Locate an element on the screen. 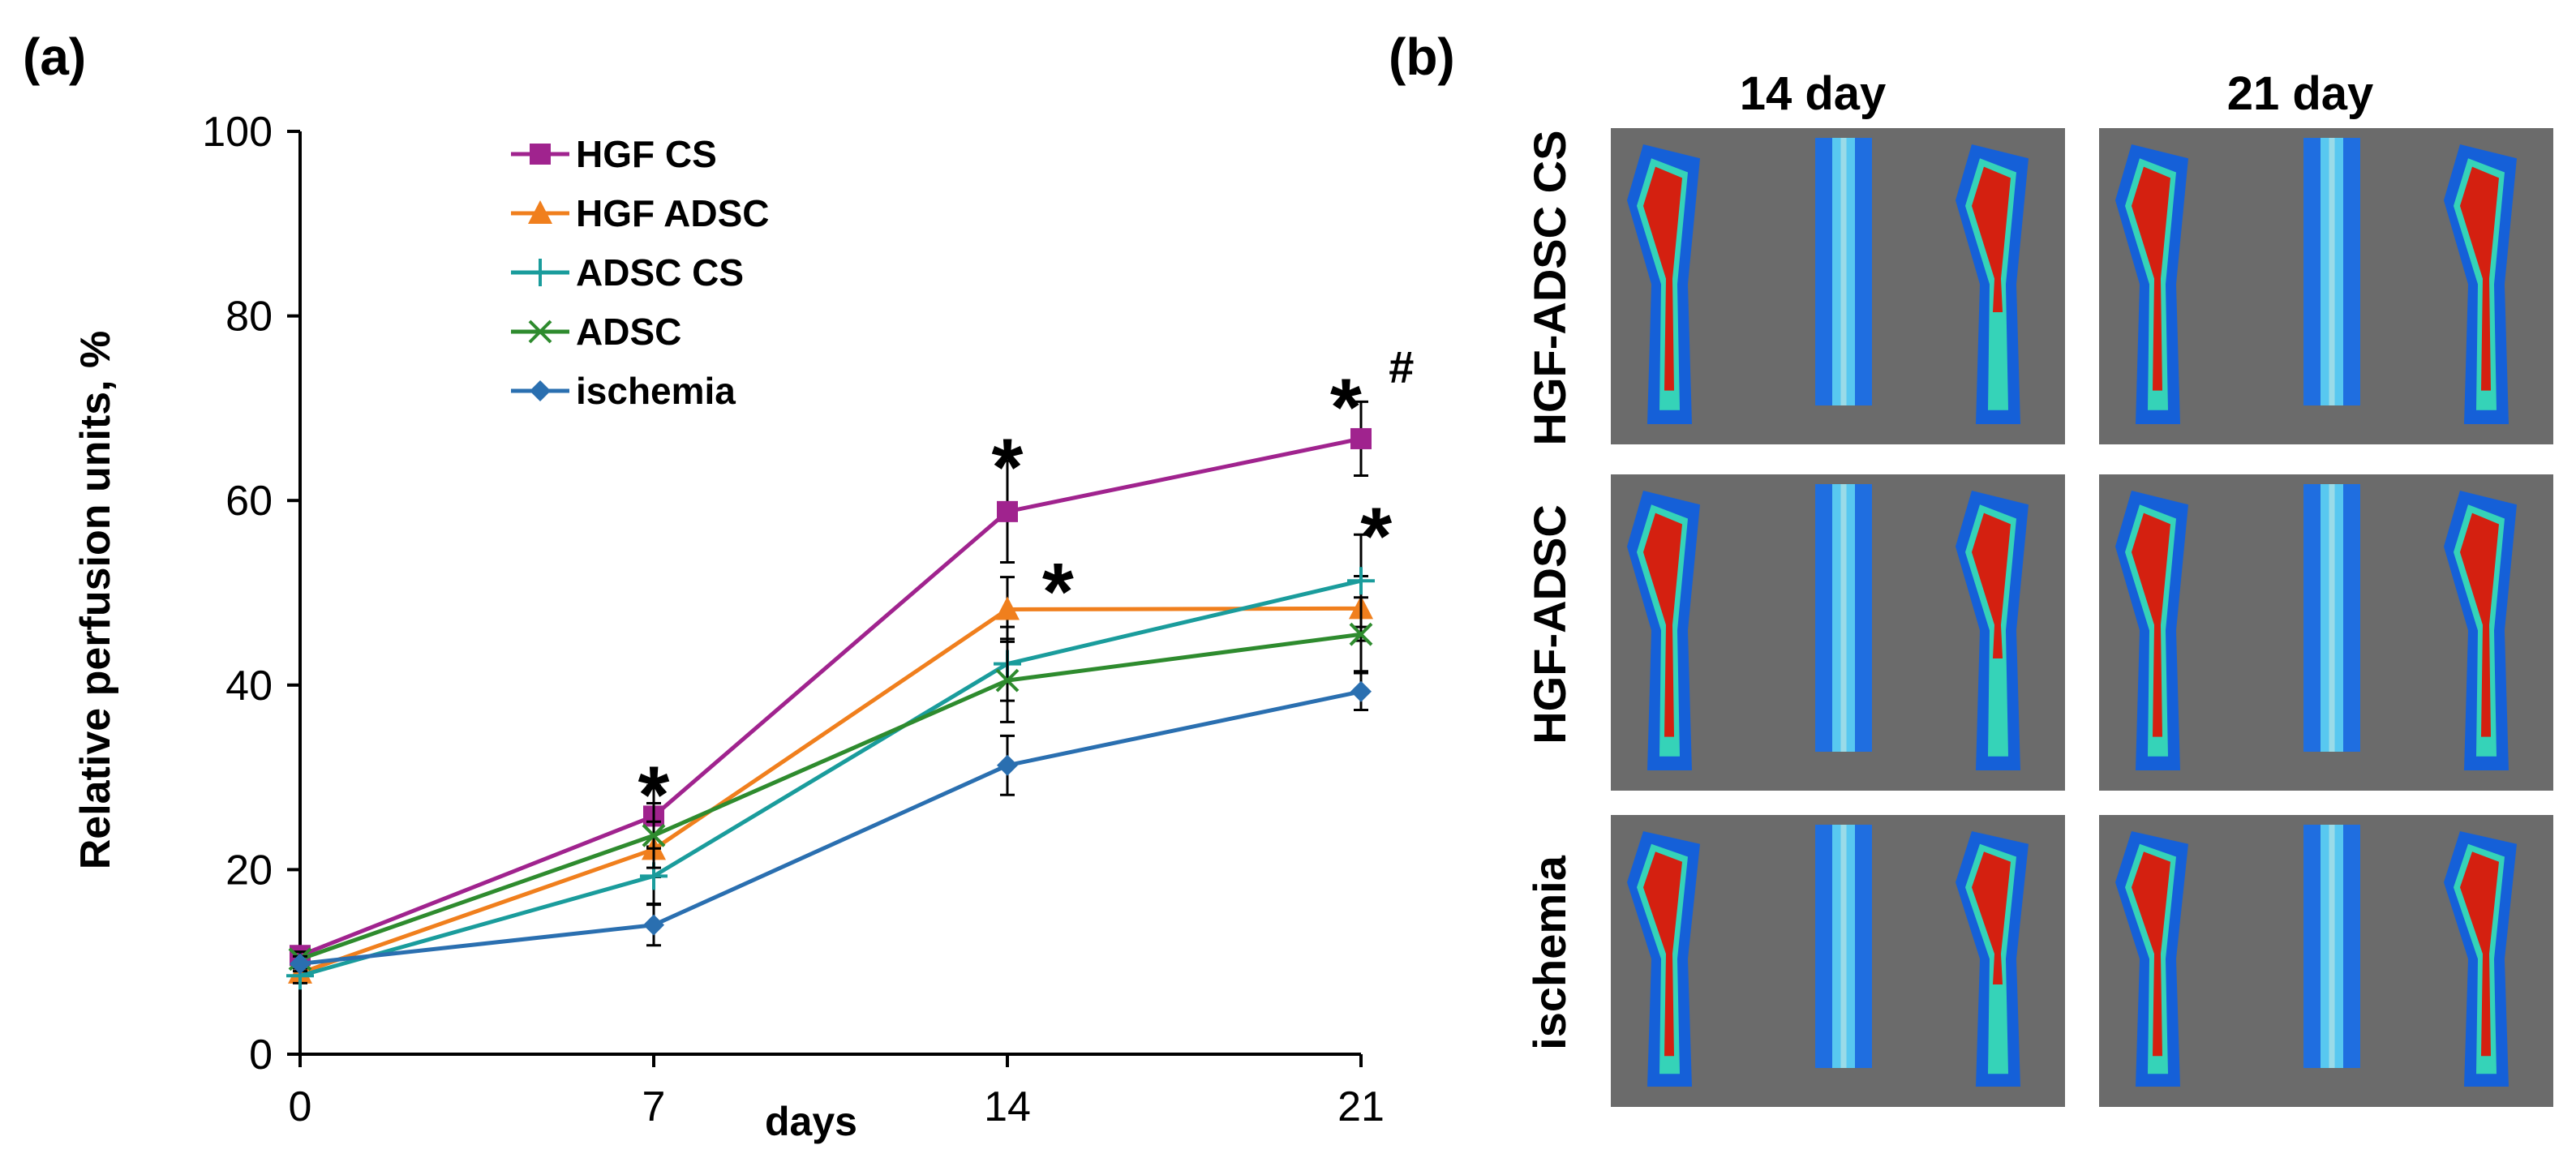  y-tick-label: 20 is located at coordinates (249, 870).